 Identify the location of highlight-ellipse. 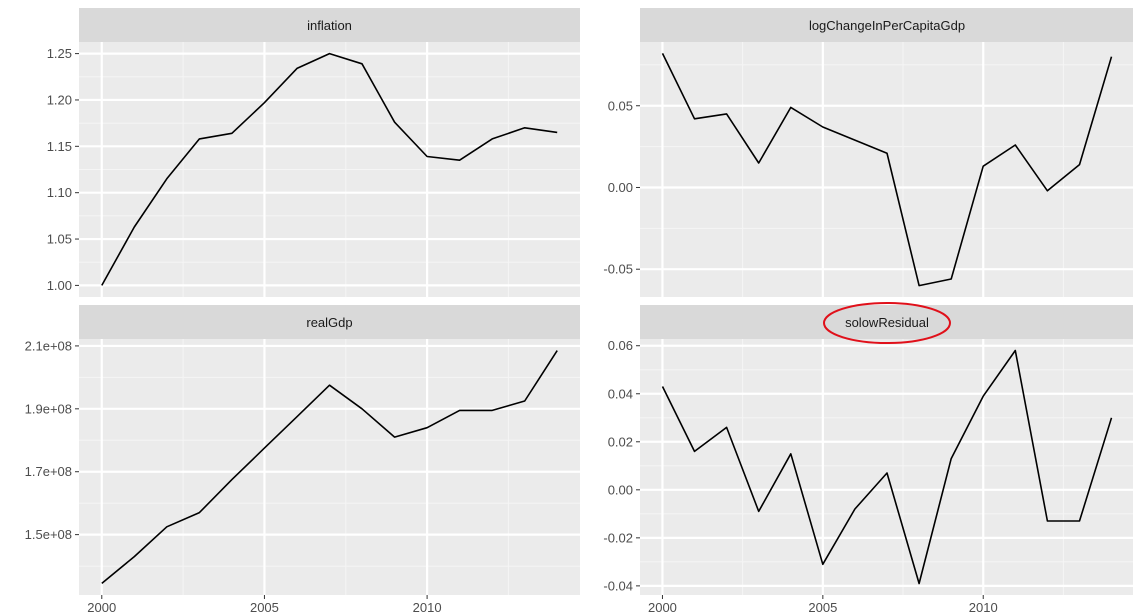
(887, 323).